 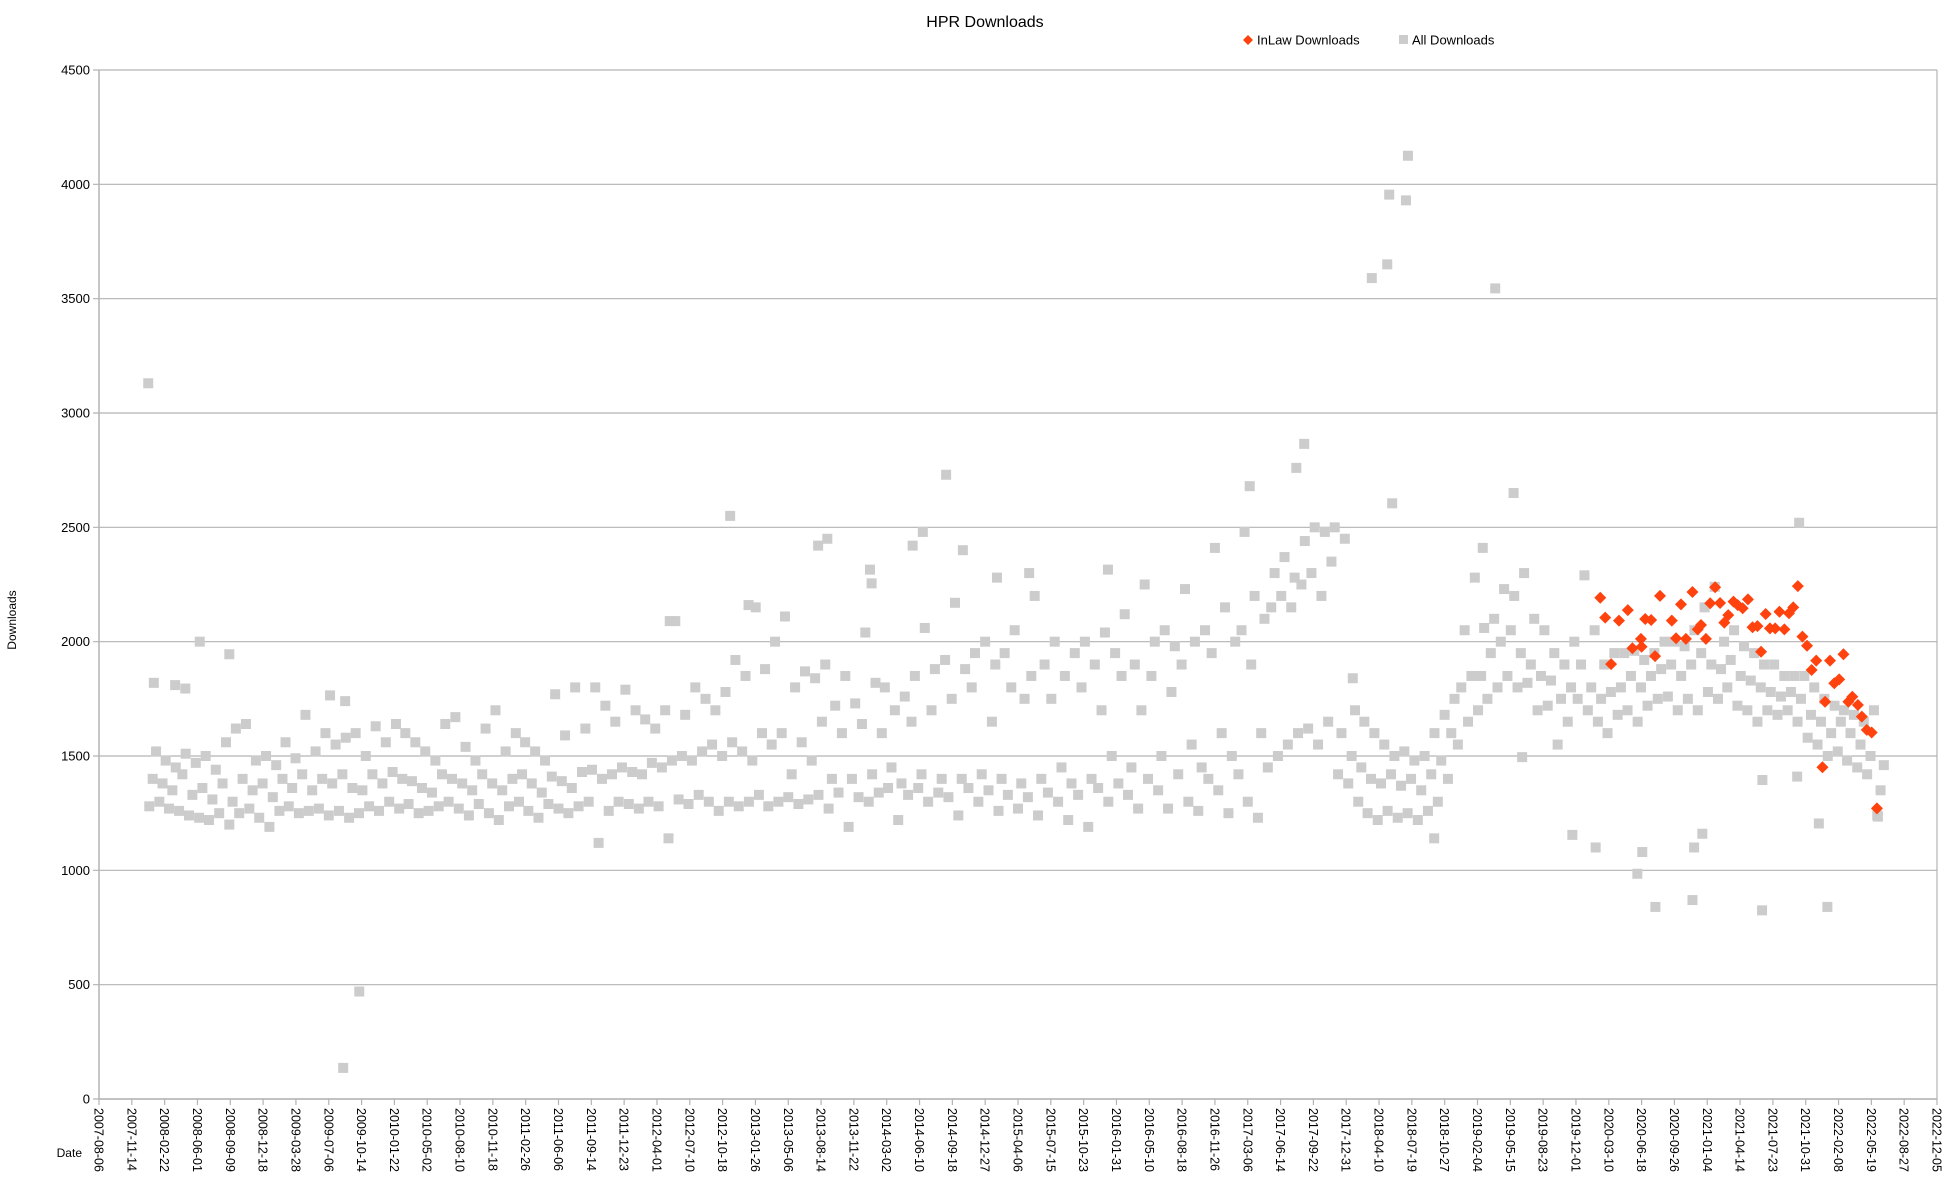 I want to click on x-tick-label: 2008-02-22, so click(x=164, y=1140).